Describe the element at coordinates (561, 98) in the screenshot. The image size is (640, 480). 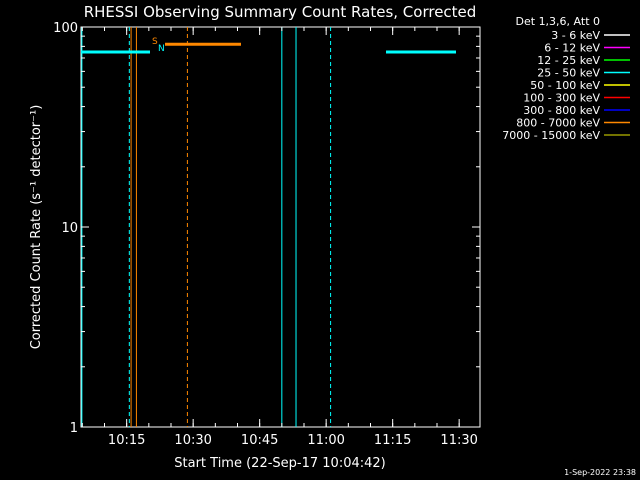
I see `legend-label-5: 100 - 300 keV` at that location.